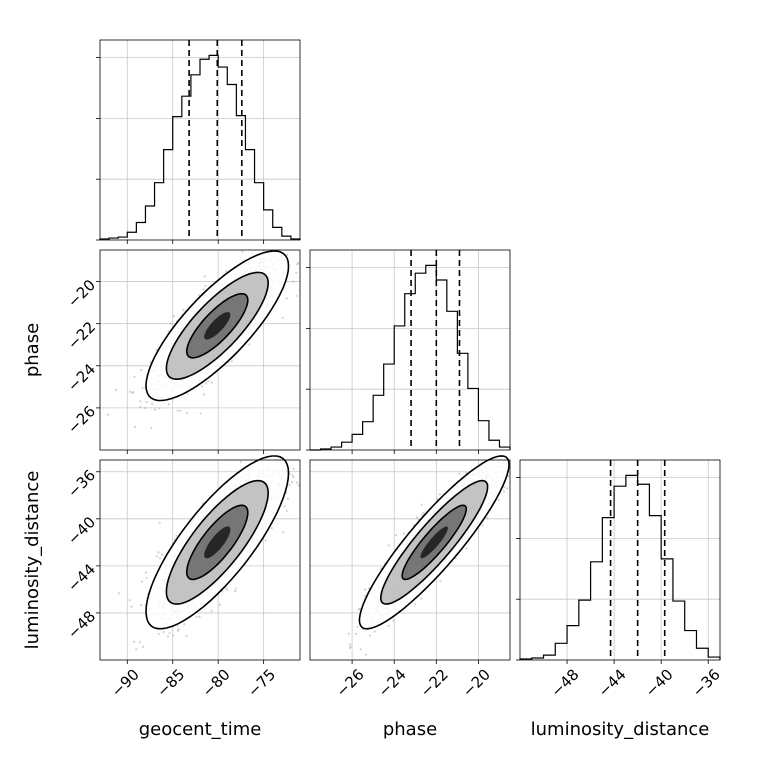 Image resolution: width=760 pixels, height=760 pixels. Describe the element at coordinates (434, 542) in the screenshot. I see `scatter-phase-vs-luminosity-distance-contour` at that location.